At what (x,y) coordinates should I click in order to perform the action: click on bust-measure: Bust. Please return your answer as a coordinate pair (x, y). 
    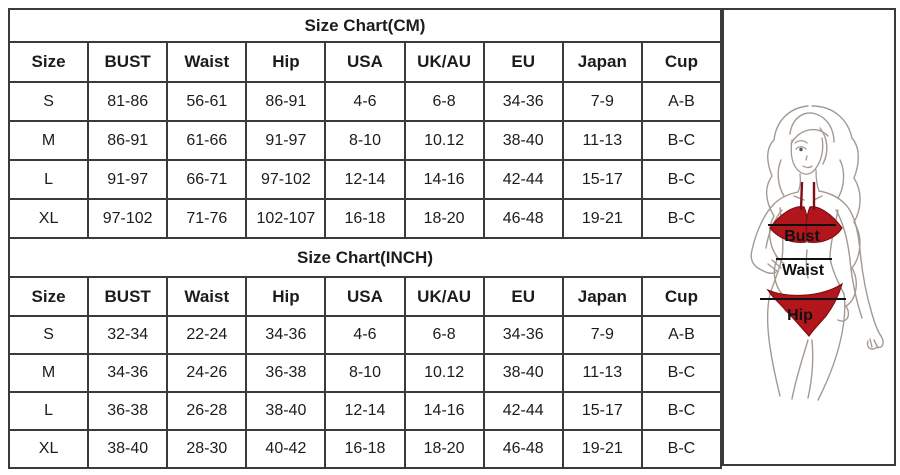
    Looking at the image, I should click on (802, 234).